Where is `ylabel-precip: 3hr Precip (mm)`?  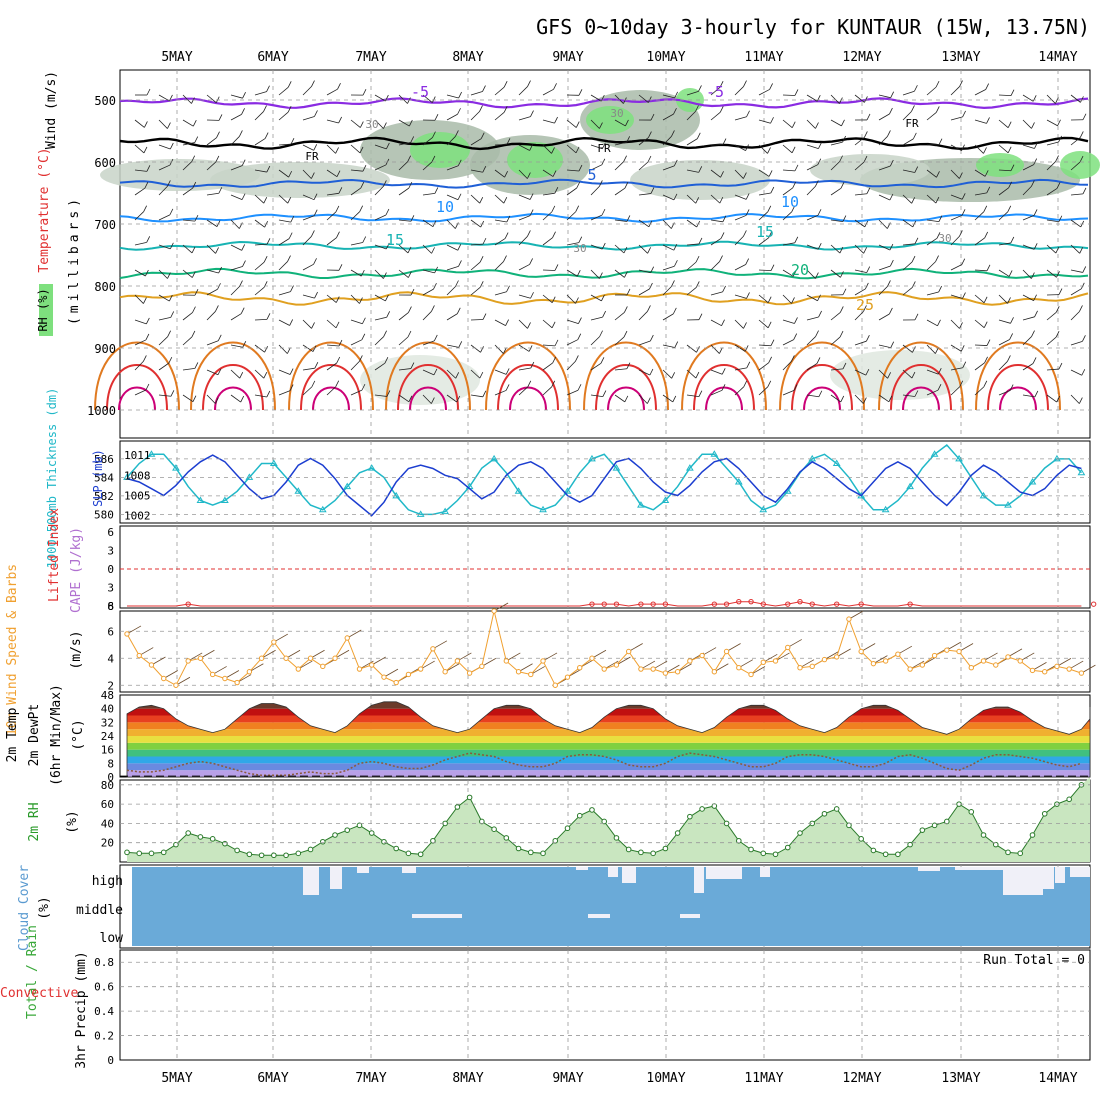 ylabel-precip: 3hr Precip (mm) is located at coordinates (81, 1009).